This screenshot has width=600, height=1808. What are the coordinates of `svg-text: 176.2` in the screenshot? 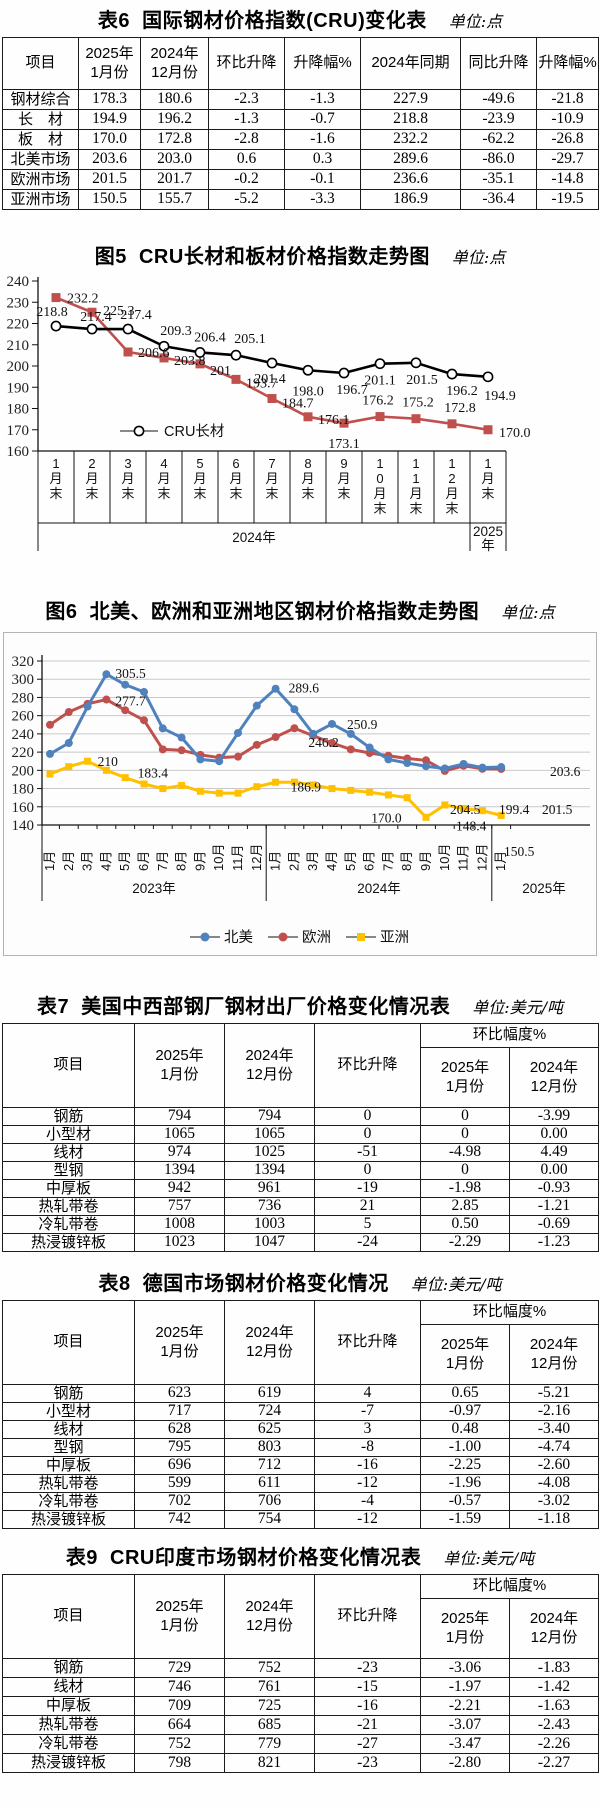 It's located at (378, 401).